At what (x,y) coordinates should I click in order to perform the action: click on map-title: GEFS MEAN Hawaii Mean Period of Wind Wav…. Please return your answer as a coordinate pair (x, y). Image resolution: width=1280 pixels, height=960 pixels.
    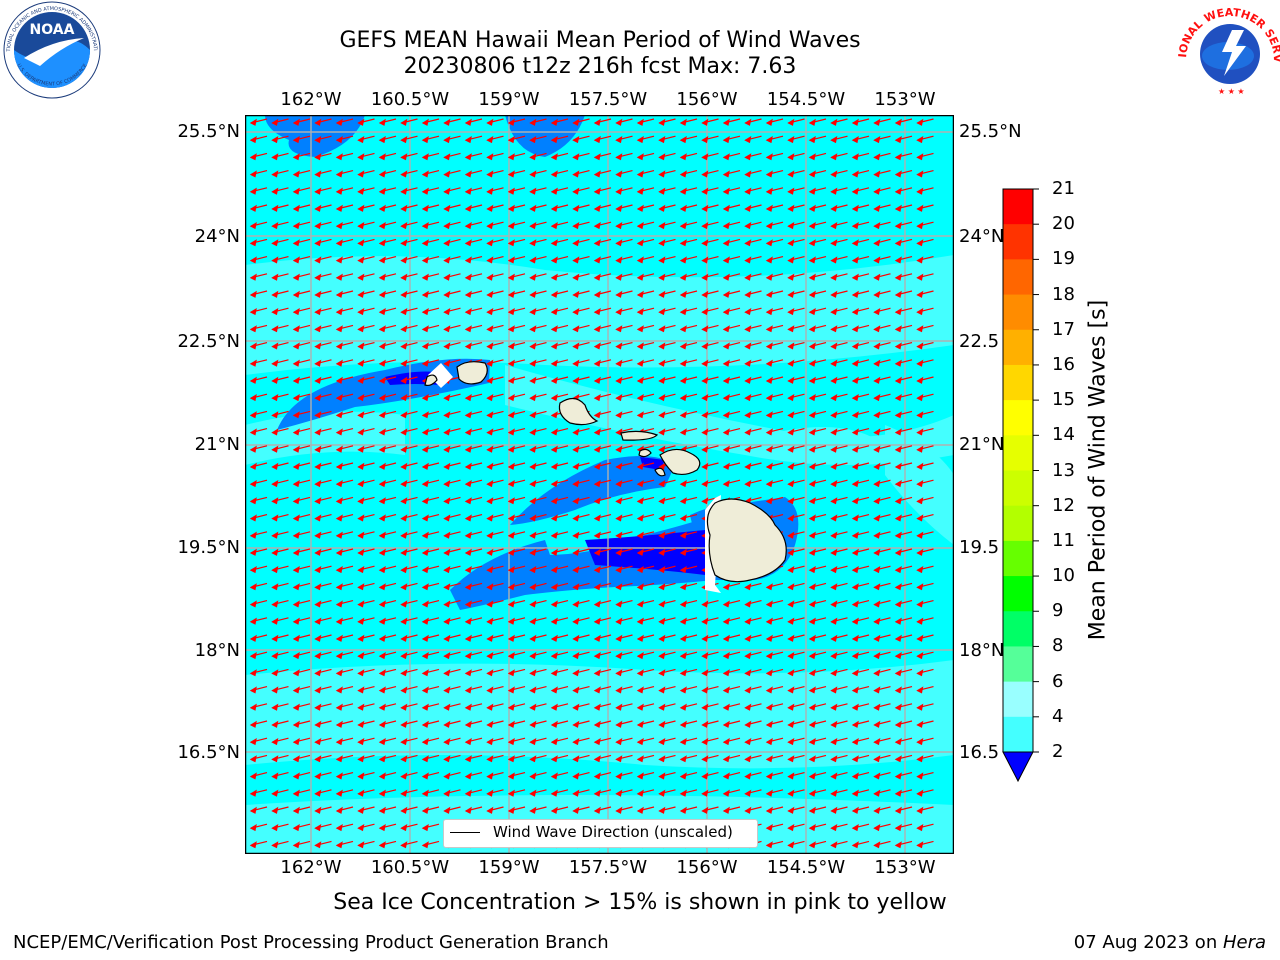
    Looking at the image, I should click on (600, 40).